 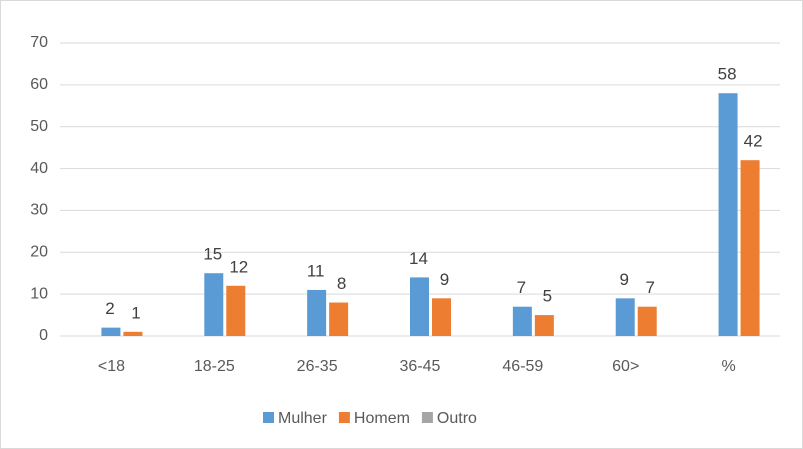 I want to click on data-label: 15, so click(x=212, y=254).